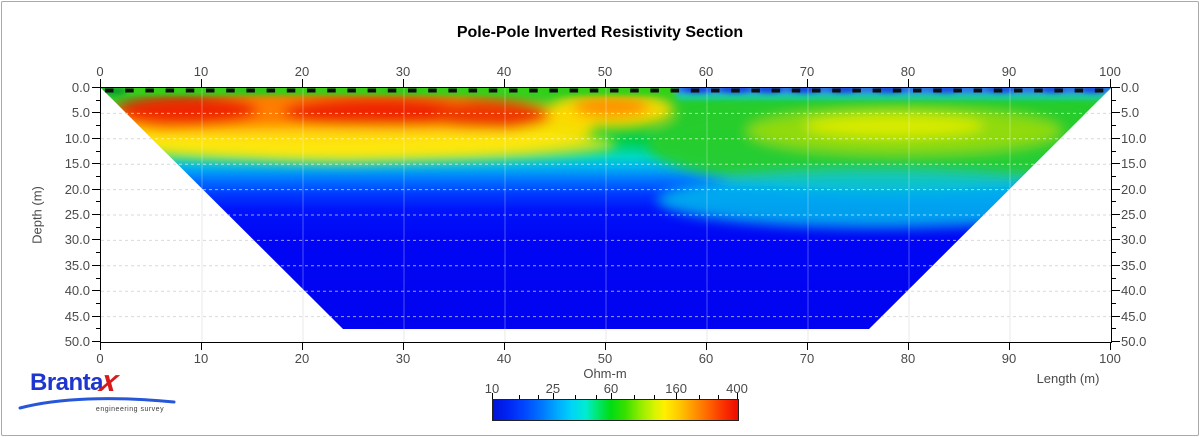 This screenshot has width=1200, height=437. Describe the element at coordinates (77, 164) in the screenshot. I see `depth-tick-label-left: 15.0` at that location.